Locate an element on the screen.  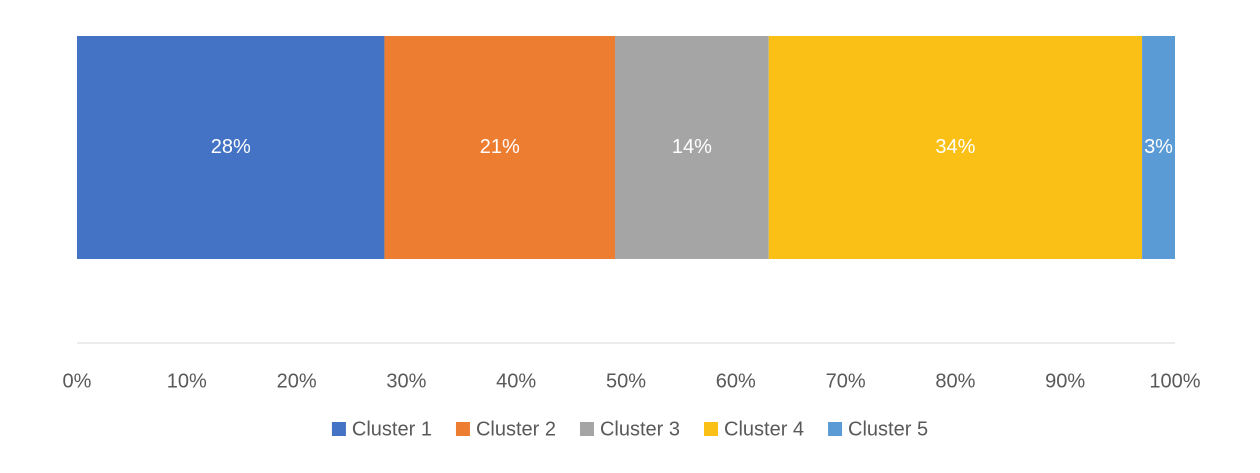
data-label: 28% is located at coordinates (231, 147).